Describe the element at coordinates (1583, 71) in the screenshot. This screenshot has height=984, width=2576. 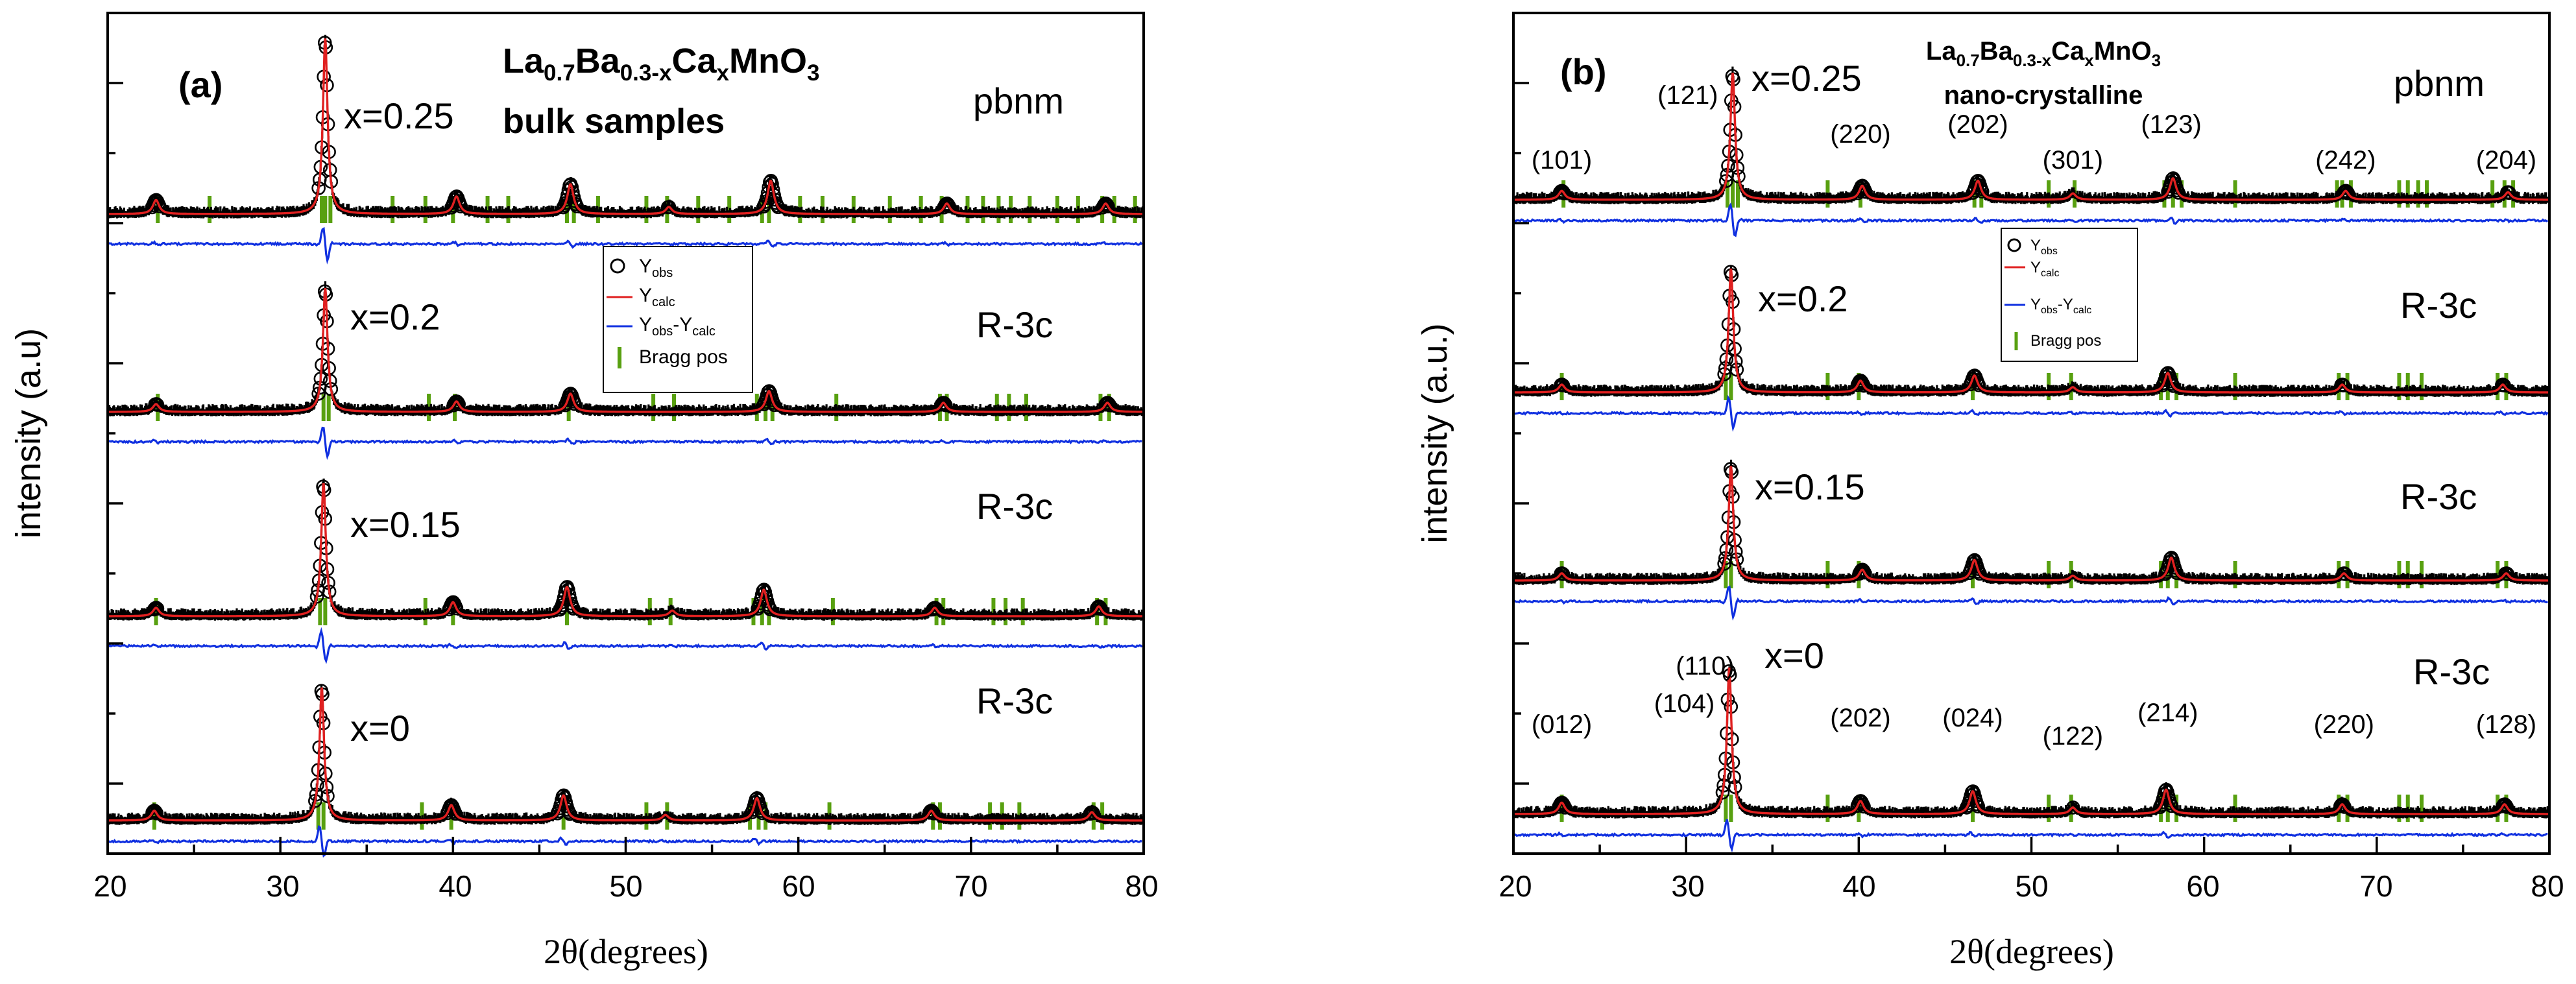
I see `panel-b-label: (b)` at that location.